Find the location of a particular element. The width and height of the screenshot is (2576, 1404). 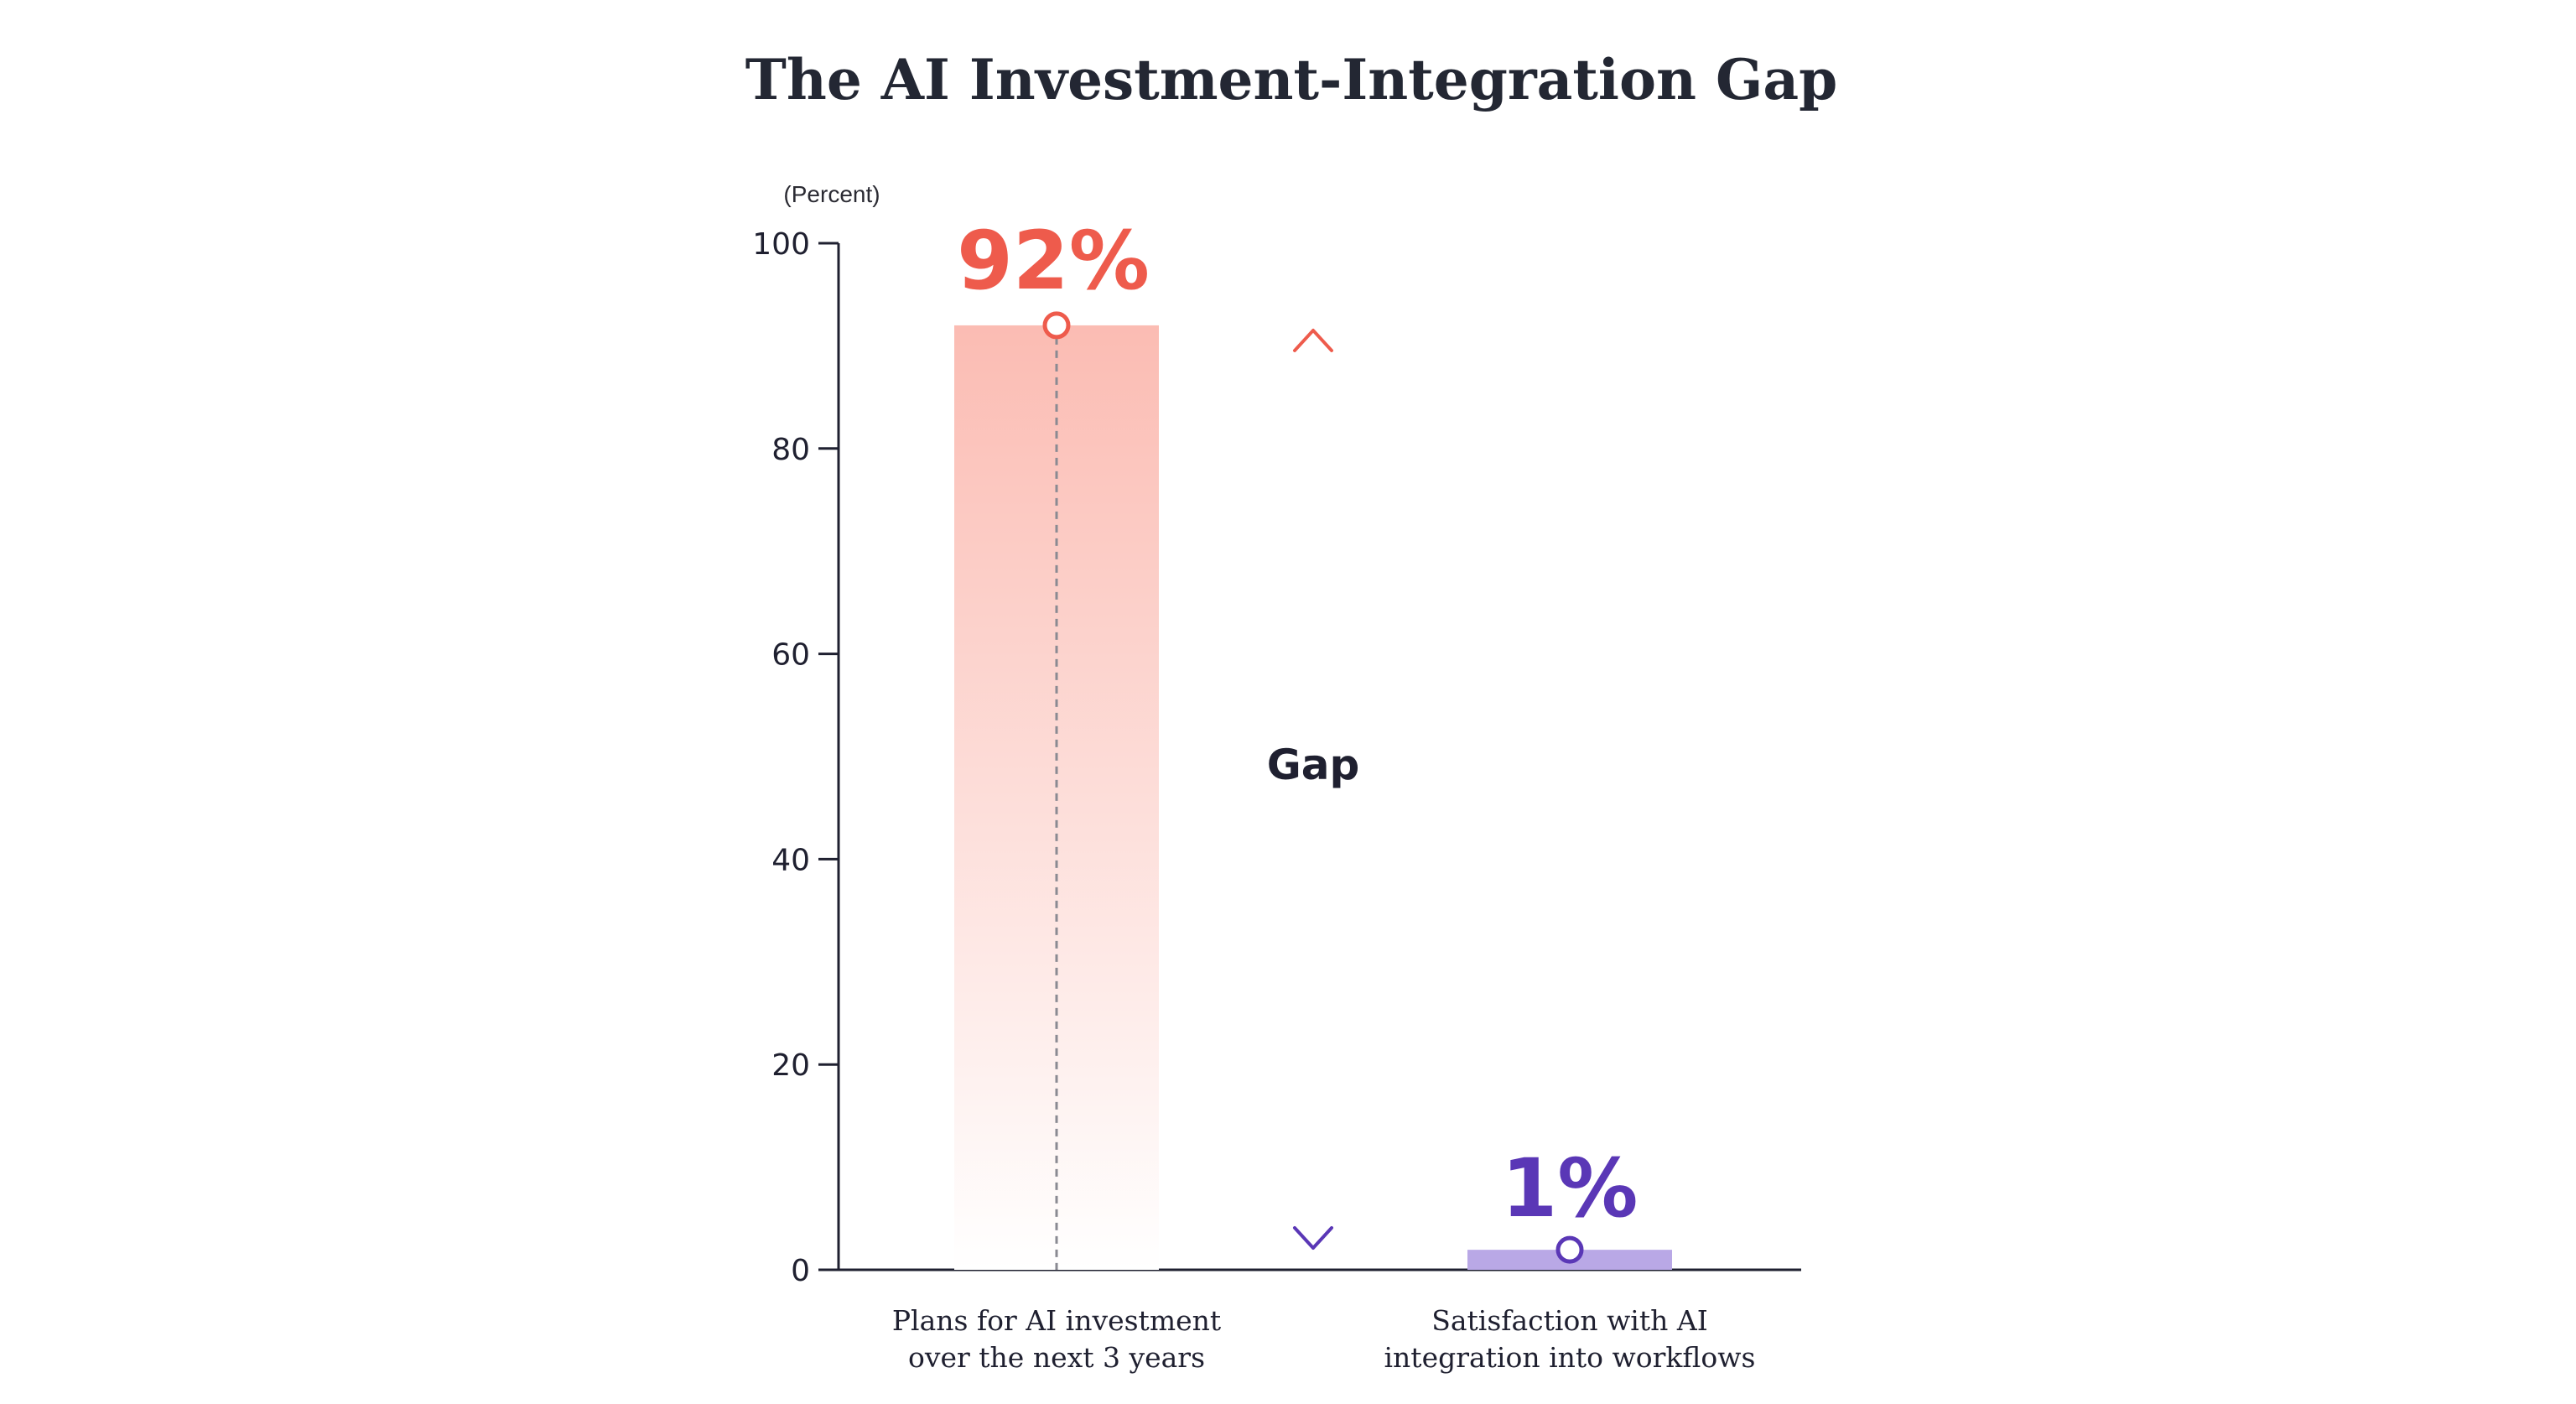

bar-satisfaction-value-label: 1% is located at coordinates (1570, 1188).